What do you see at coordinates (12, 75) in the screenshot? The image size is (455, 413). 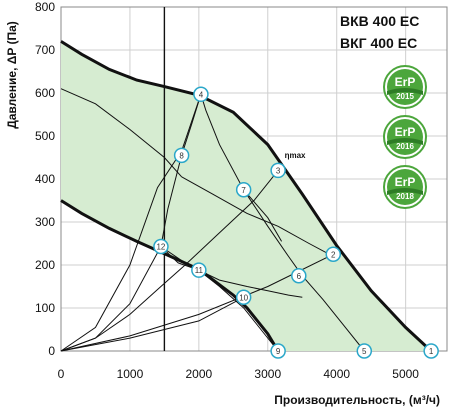 I see `y-axis-label: Давление, ΔP (Па)` at bounding box center [12, 75].